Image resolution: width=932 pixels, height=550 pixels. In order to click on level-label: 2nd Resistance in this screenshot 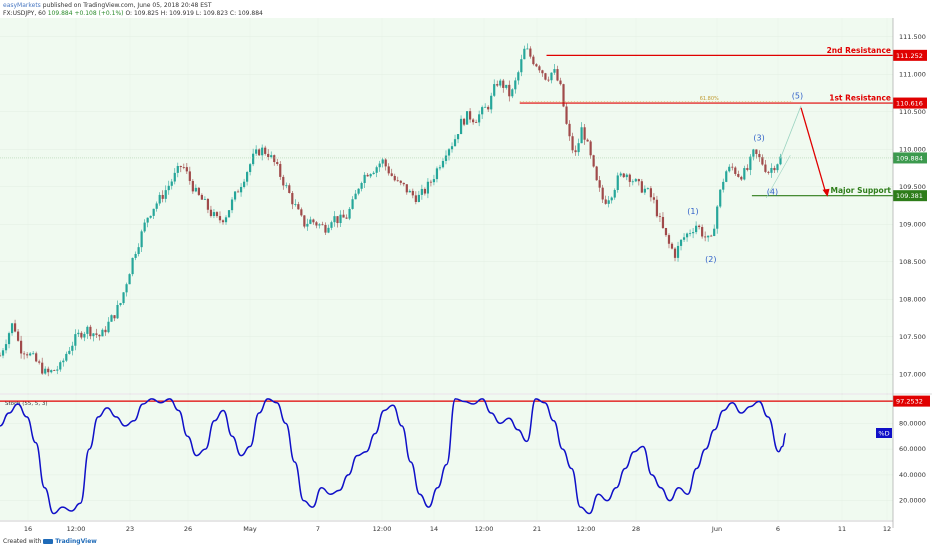, I will do `click(859, 50)`.